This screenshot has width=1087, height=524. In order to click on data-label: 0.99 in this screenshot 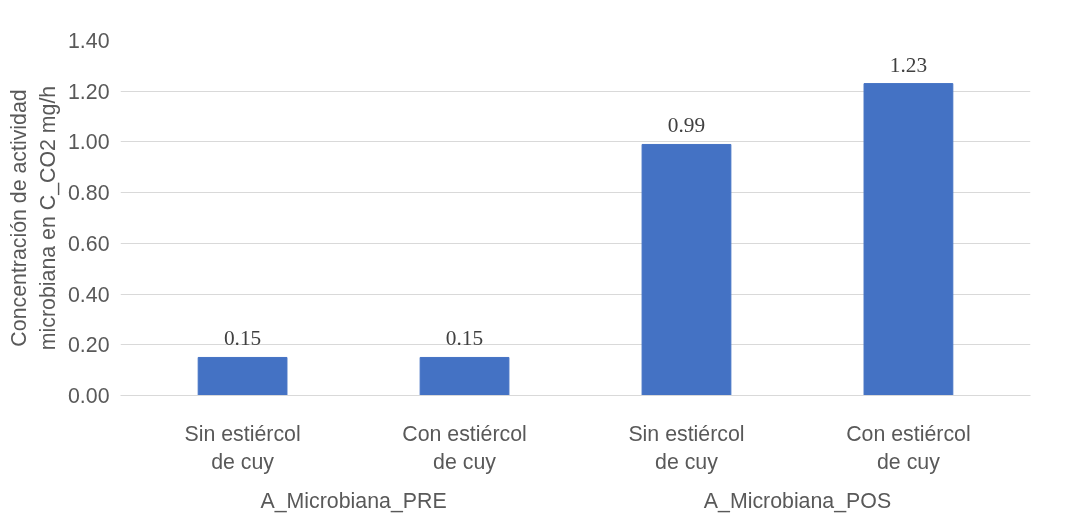, I will do `click(686, 125)`.